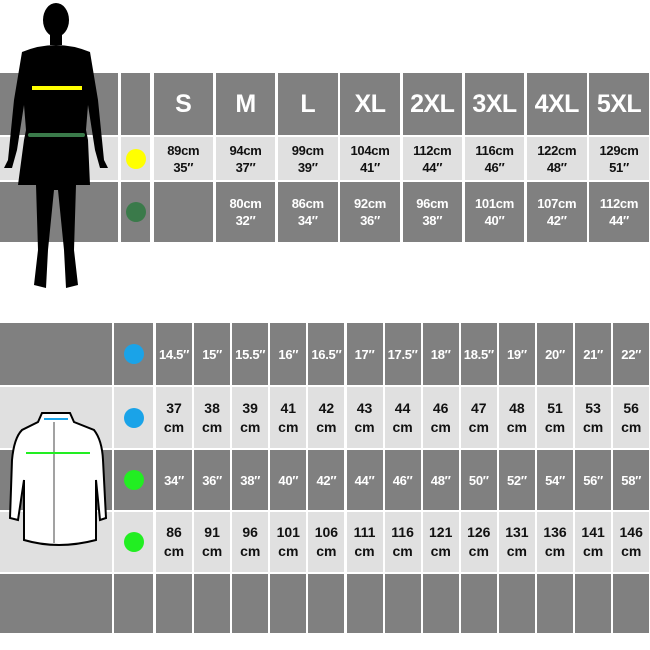 The width and height of the screenshot is (650, 650). Describe the element at coordinates (245, 220) in the screenshot. I see `inch-value: 32″` at that location.